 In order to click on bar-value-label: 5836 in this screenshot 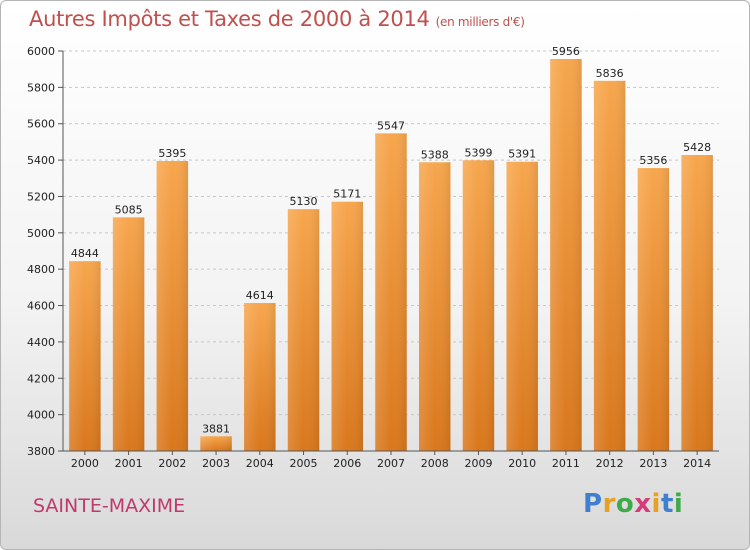, I will do `click(610, 73)`.